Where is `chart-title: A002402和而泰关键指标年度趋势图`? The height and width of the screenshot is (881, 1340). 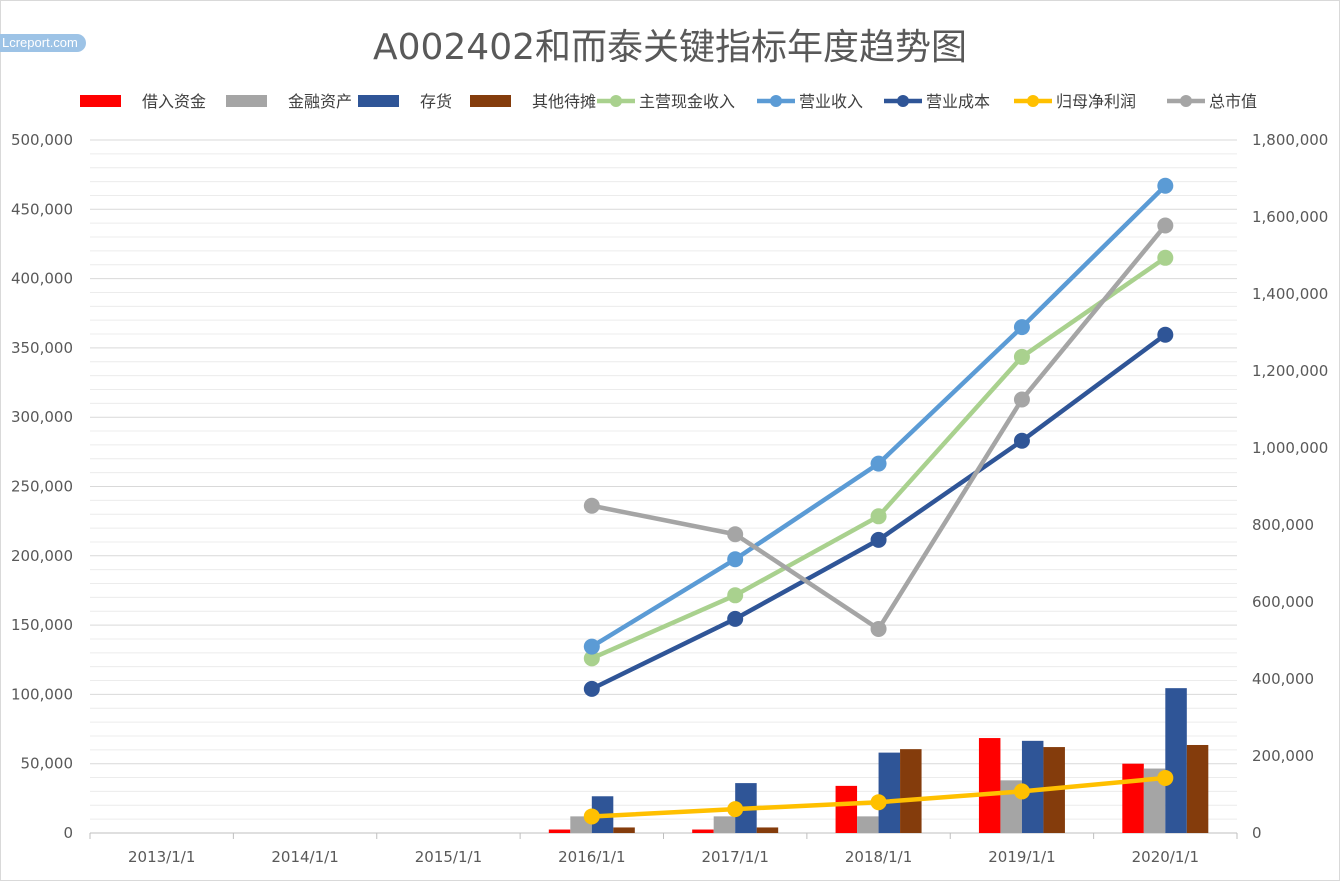
chart-title: A002402和而泰关键指标年度趋势图 is located at coordinates (670, 47).